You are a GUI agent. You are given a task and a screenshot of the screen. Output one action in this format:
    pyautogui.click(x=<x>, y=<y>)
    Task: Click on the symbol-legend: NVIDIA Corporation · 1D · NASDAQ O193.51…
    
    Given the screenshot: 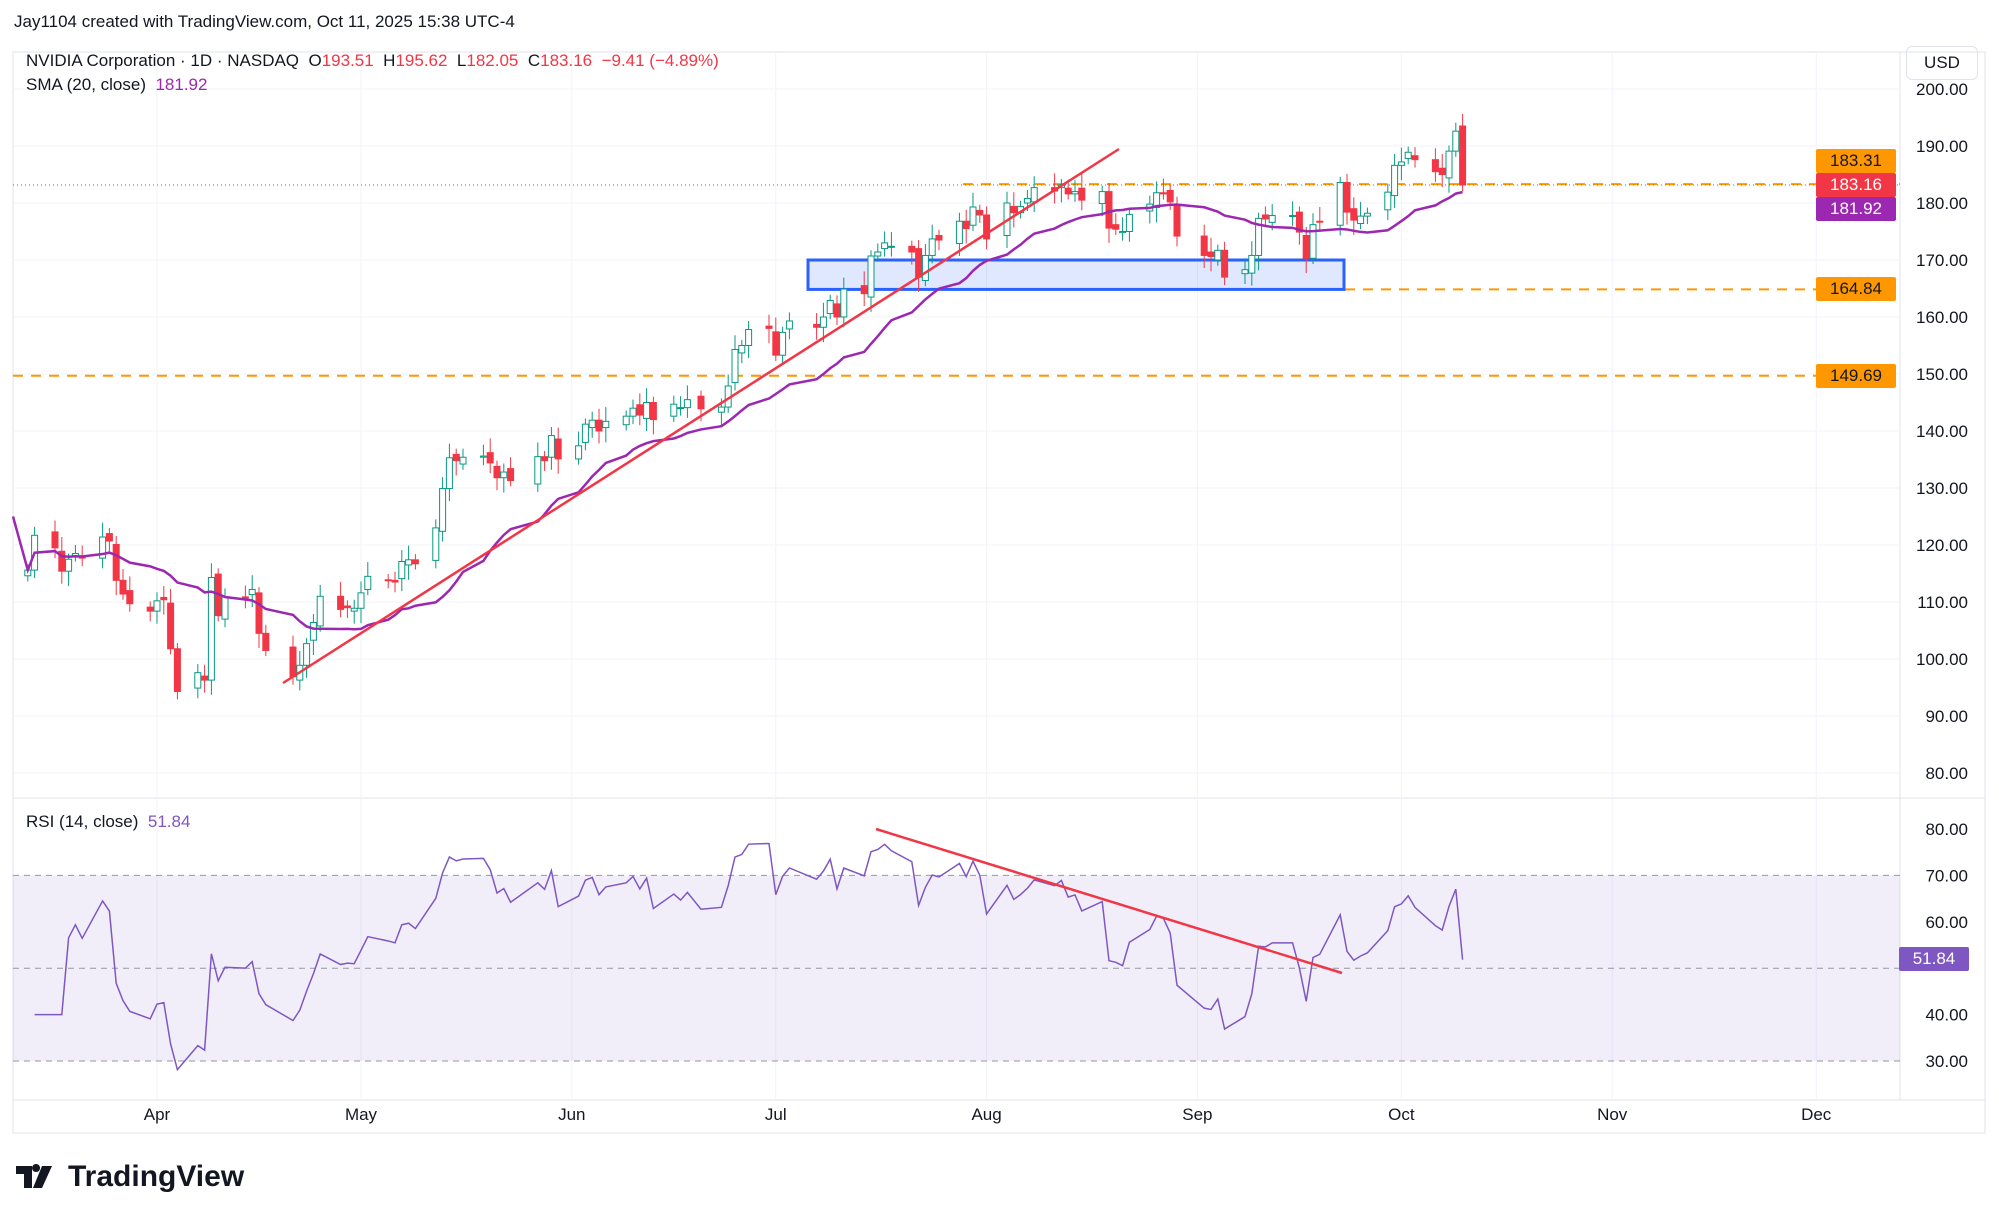 What is the action you would take?
    pyautogui.click(x=372, y=61)
    